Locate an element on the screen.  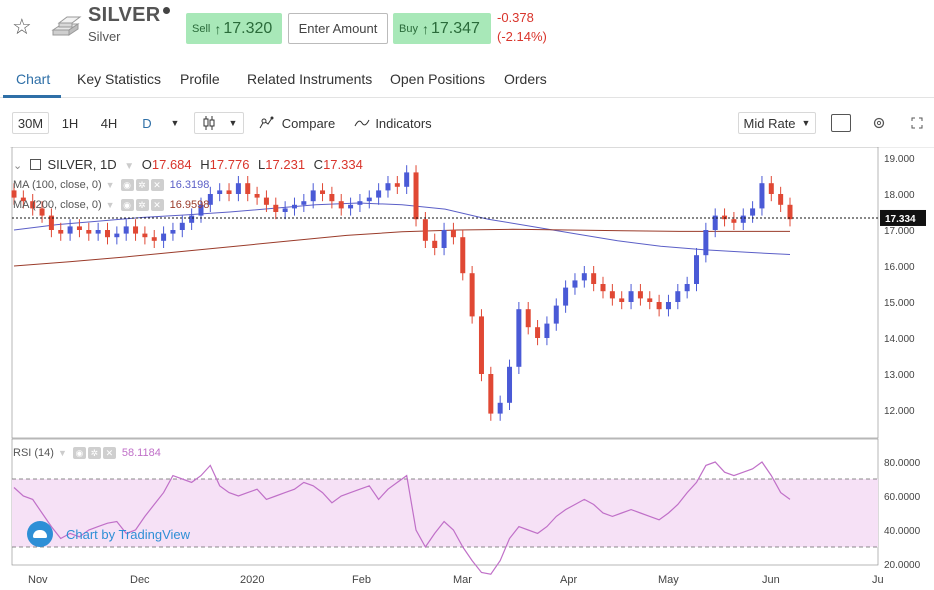
chart-type-selector: ▼ is located at coordinates (219, 123).